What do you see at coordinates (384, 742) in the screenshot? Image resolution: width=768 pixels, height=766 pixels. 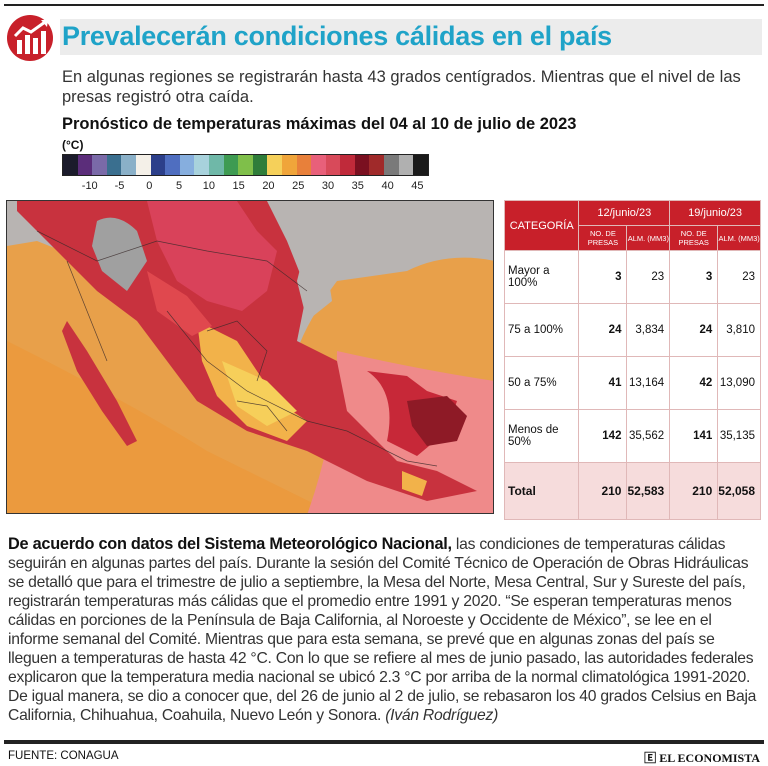 I see `bottom-rule` at bounding box center [384, 742].